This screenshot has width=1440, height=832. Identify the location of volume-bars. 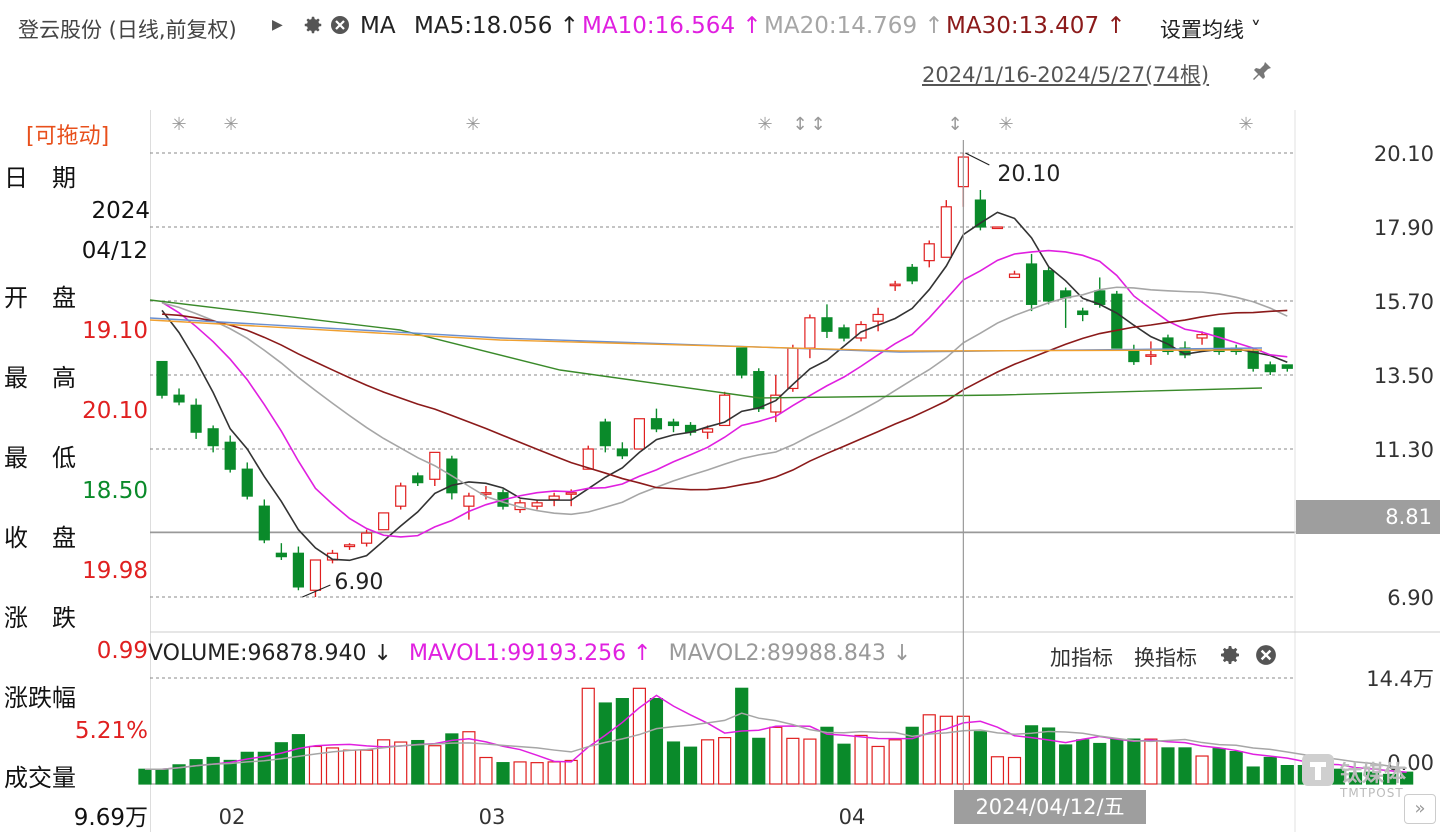
(776, 736).